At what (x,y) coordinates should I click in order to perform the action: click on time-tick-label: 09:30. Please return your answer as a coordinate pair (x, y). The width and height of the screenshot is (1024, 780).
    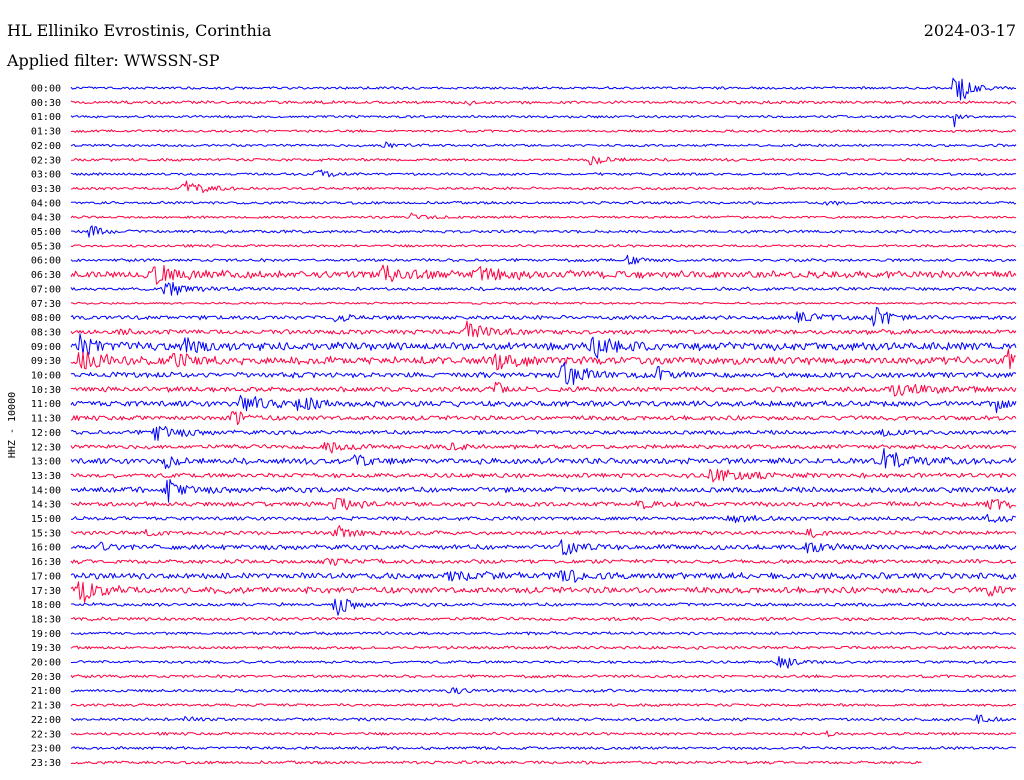
    Looking at the image, I should click on (46, 361).